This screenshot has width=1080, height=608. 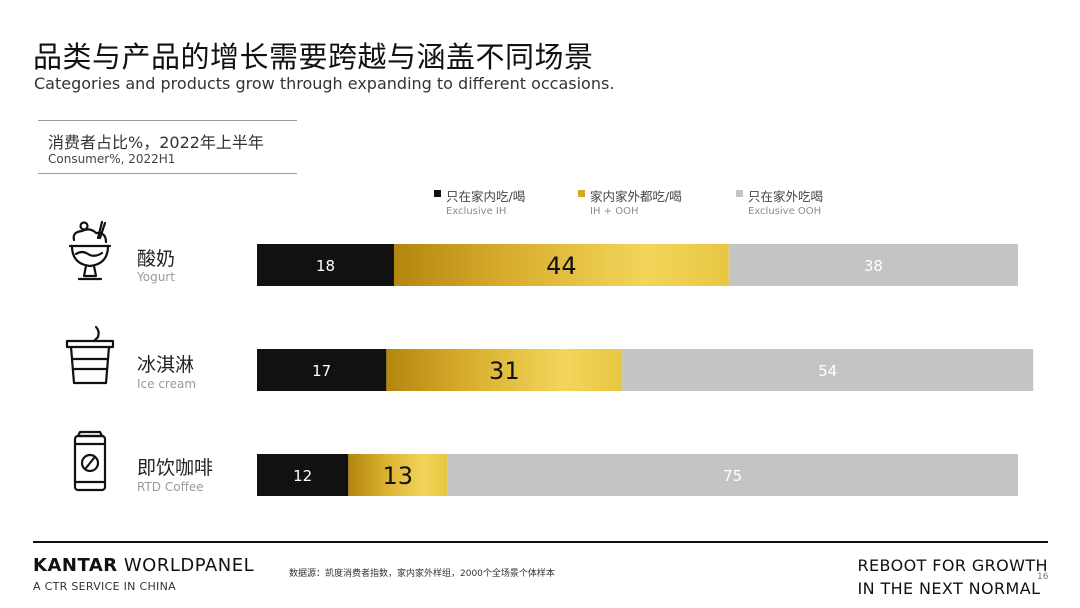 I want to click on footer-rule, so click(x=540, y=542).